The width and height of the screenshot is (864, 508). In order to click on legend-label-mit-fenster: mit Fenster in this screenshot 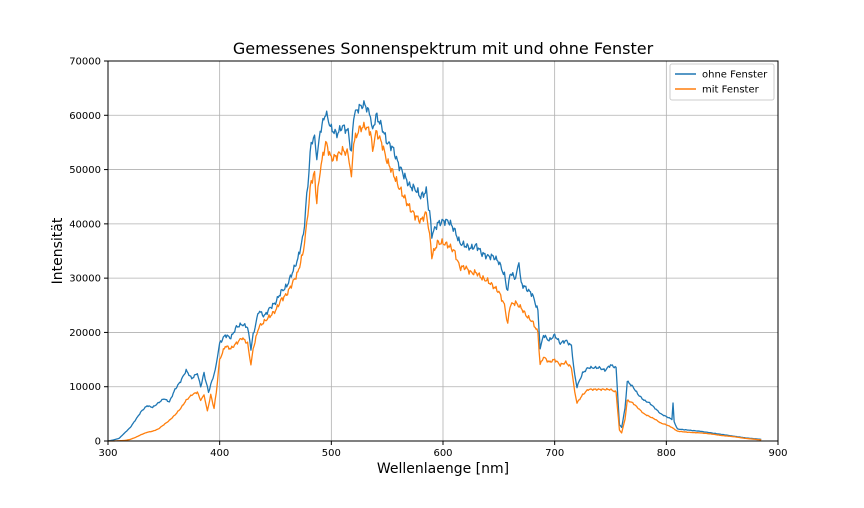, I will do `click(731, 90)`.